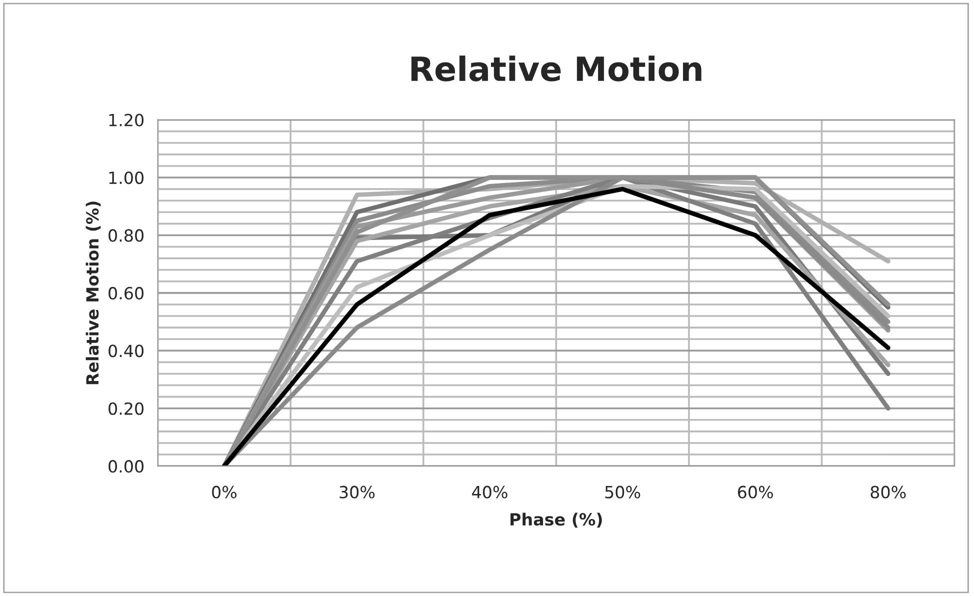  Describe the element at coordinates (888, 492) in the screenshot. I see `x-tick-label: 80%` at that location.